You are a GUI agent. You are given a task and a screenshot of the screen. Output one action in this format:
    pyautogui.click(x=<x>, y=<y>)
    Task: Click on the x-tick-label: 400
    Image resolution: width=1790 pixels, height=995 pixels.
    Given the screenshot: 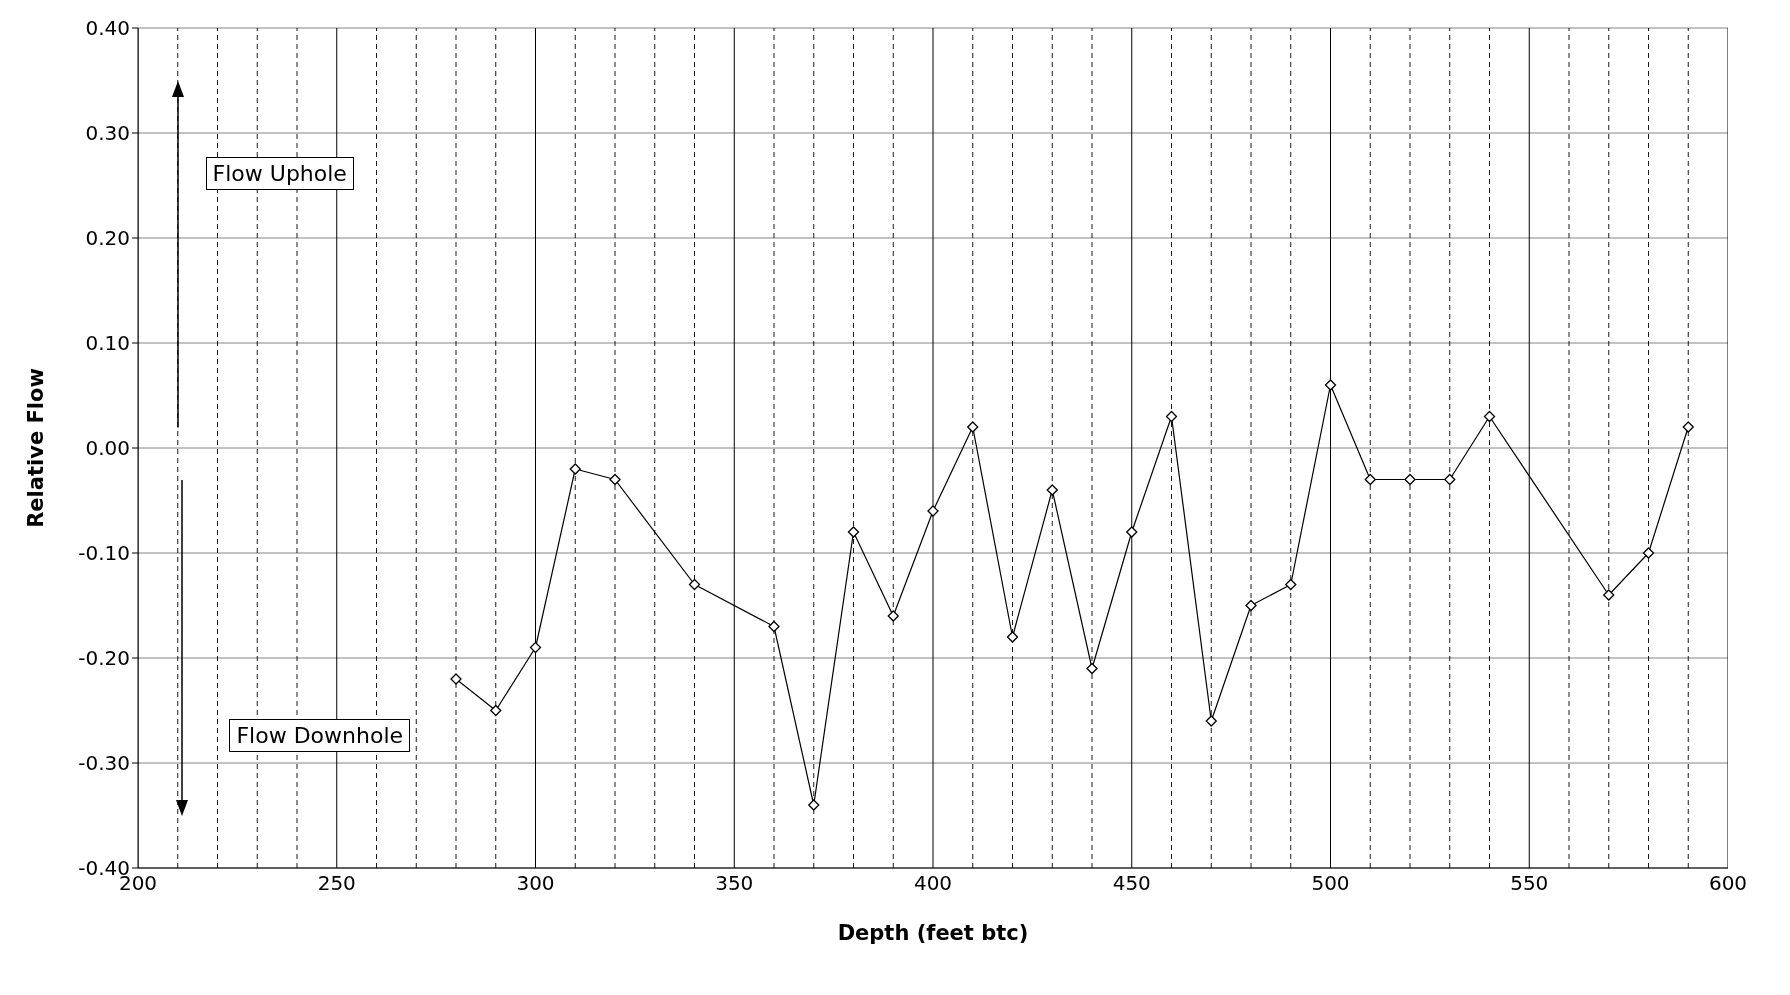 What is the action you would take?
    pyautogui.click(x=933, y=883)
    